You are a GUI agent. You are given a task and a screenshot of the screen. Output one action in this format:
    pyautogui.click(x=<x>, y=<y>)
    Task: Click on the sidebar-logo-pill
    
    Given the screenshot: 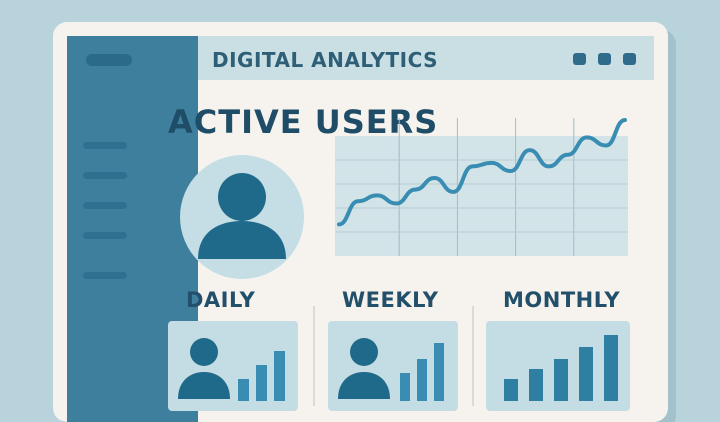 What is the action you would take?
    pyautogui.click(x=109, y=60)
    